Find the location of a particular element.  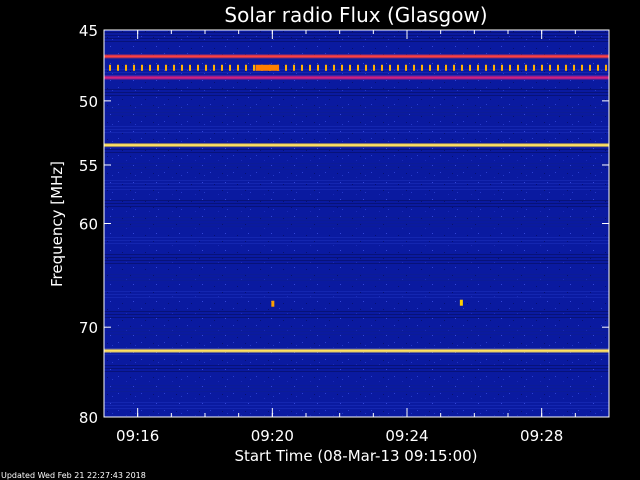

y-tick-label: 70 is located at coordinates (88, 328).